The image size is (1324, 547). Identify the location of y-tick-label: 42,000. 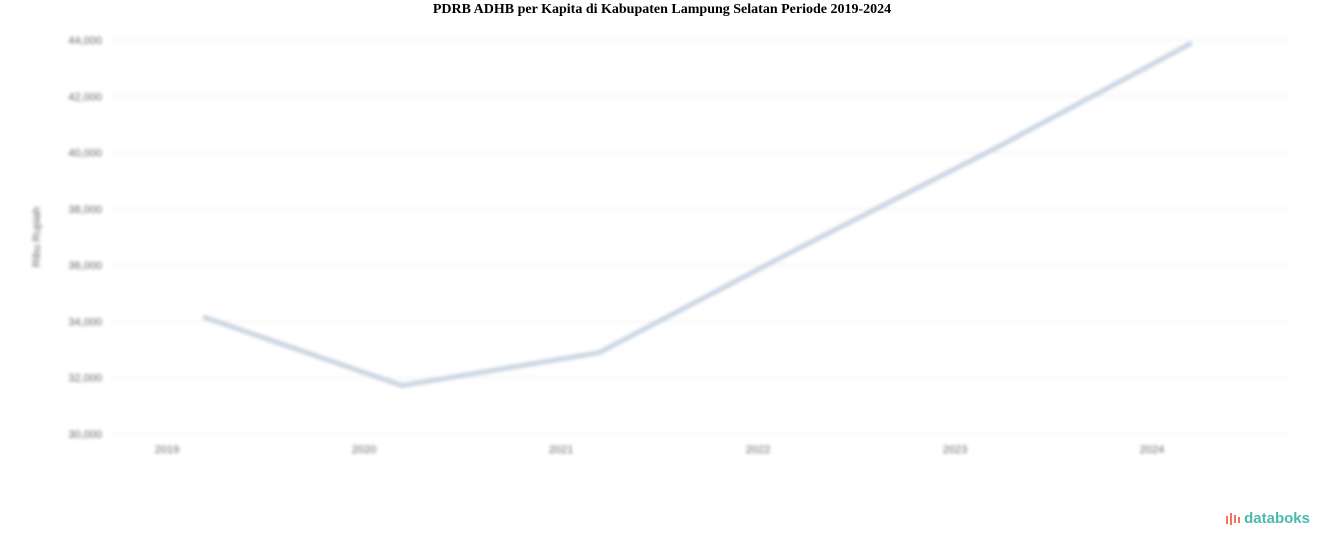
(85, 97).